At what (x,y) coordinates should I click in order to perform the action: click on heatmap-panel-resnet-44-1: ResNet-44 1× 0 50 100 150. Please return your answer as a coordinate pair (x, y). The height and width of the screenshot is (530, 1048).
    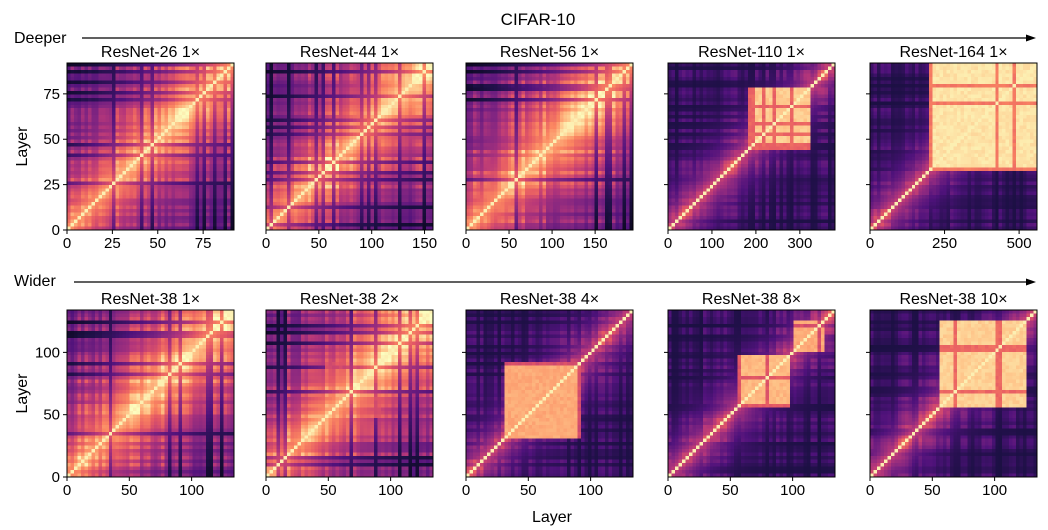
    Looking at the image, I should click on (349, 148).